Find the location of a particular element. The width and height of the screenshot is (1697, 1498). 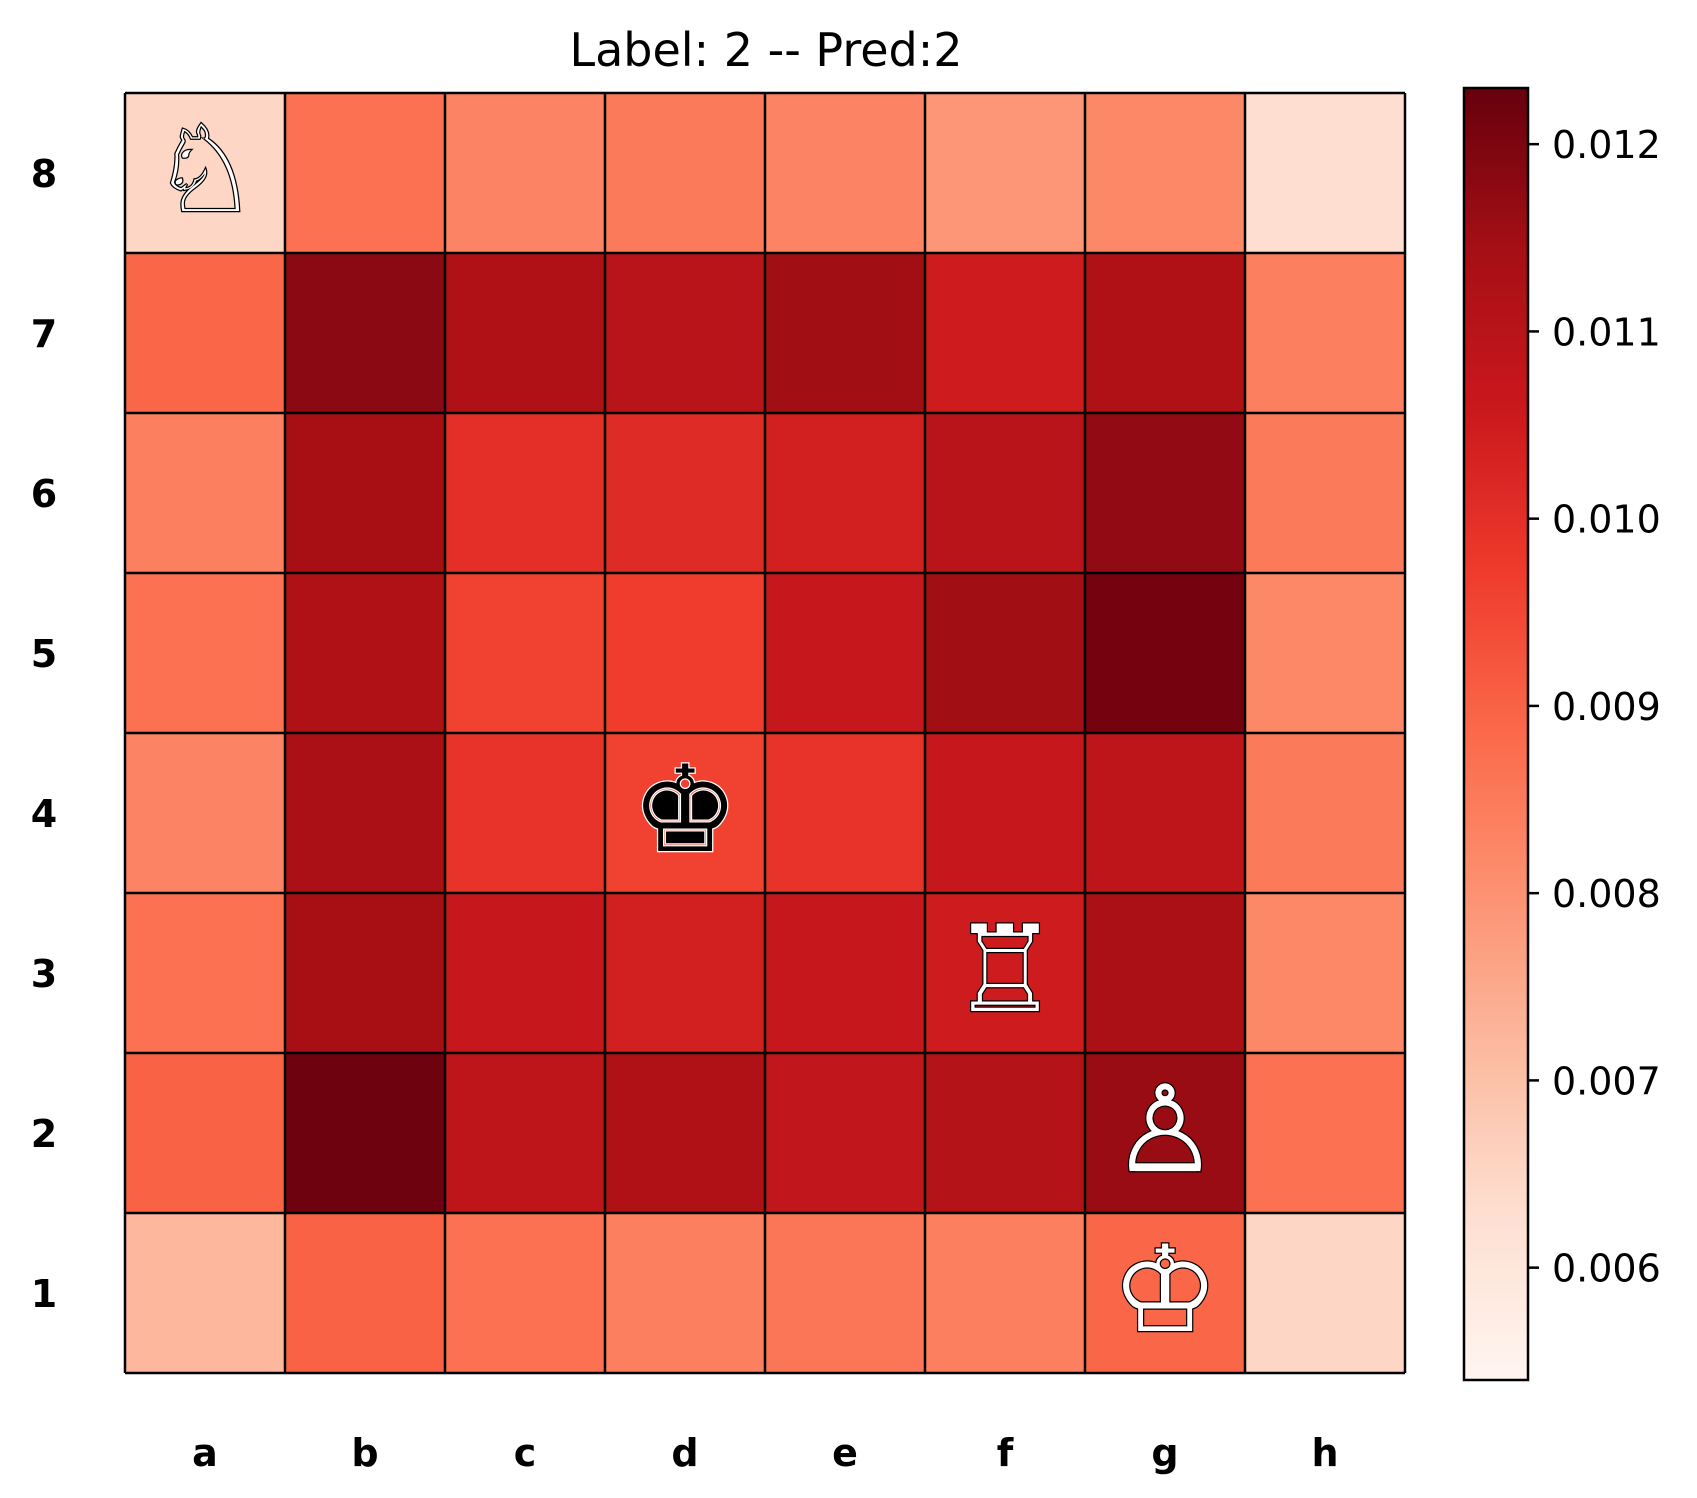

colorbar-tick-label: 0.006 is located at coordinates (1606, 1269).